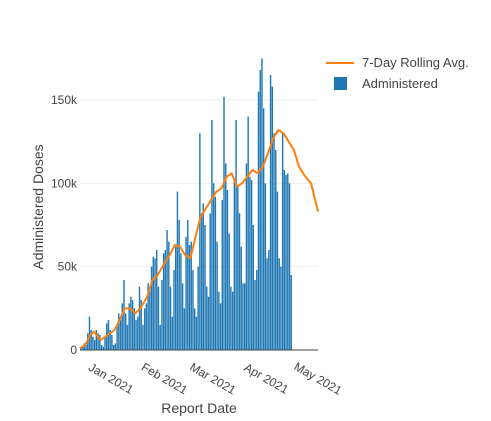 The image size is (491, 421). Describe the element at coordinates (199, 408) in the screenshot. I see `x-axis-title: Report Date` at that location.